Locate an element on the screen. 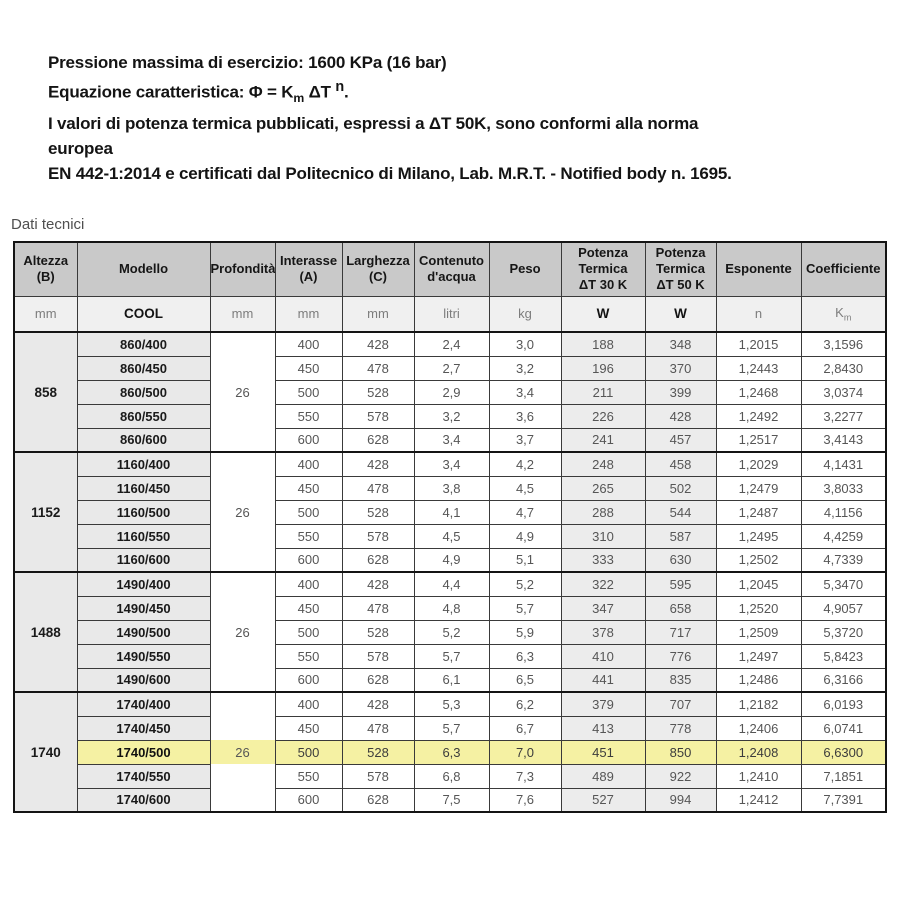  cell-pot50: 457 is located at coordinates (680, 440).